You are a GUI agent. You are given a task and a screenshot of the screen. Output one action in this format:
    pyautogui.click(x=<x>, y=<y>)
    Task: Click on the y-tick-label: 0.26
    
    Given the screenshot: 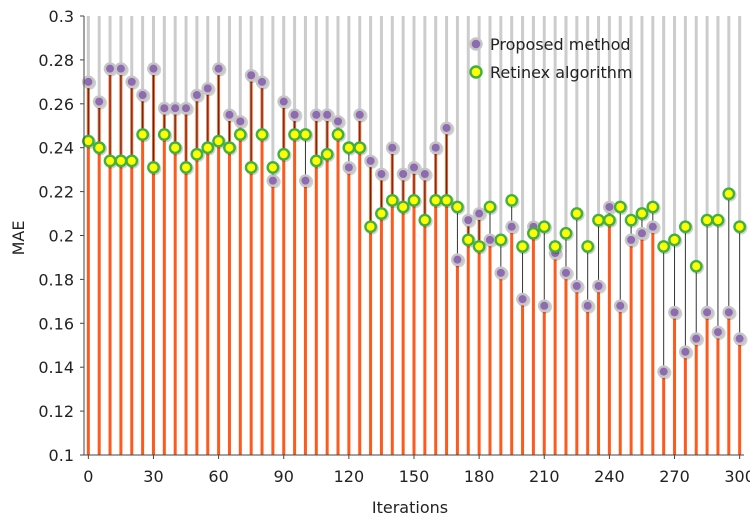 What is the action you would take?
    pyautogui.click(x=56, y=104)
    